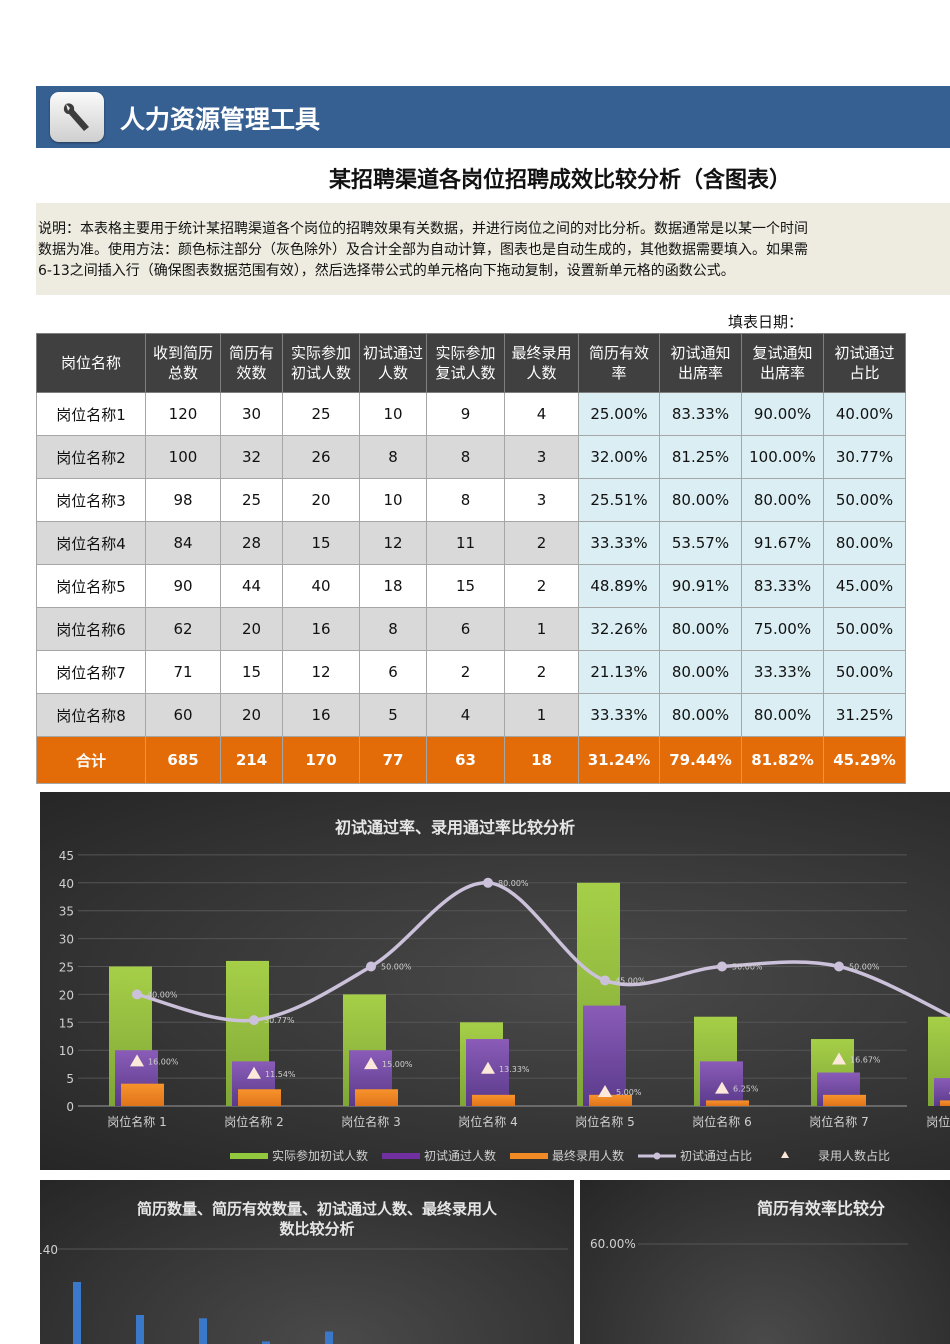  I want to click on data-cell: 30, so click(251, 414).